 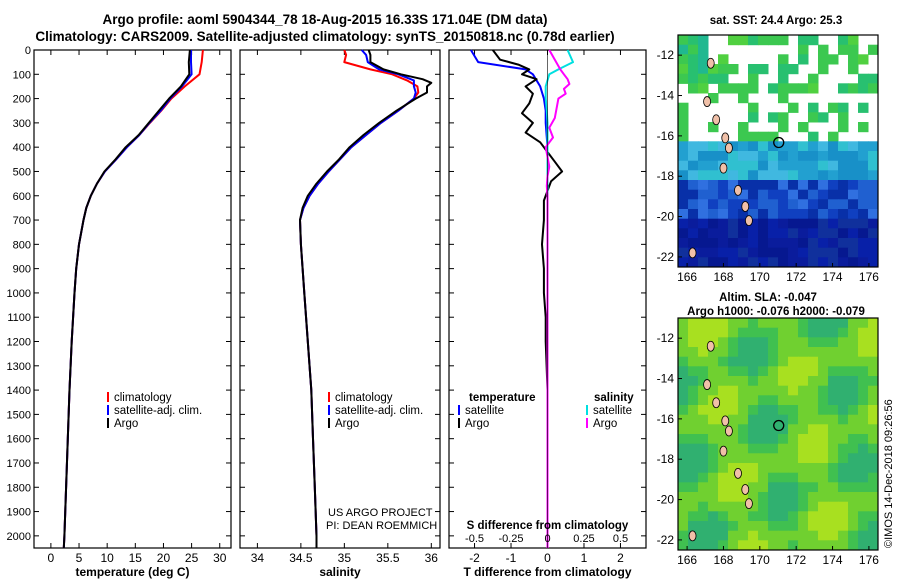 I want to click on salinity-xtick-label: 35, so click(x=345, y=558).